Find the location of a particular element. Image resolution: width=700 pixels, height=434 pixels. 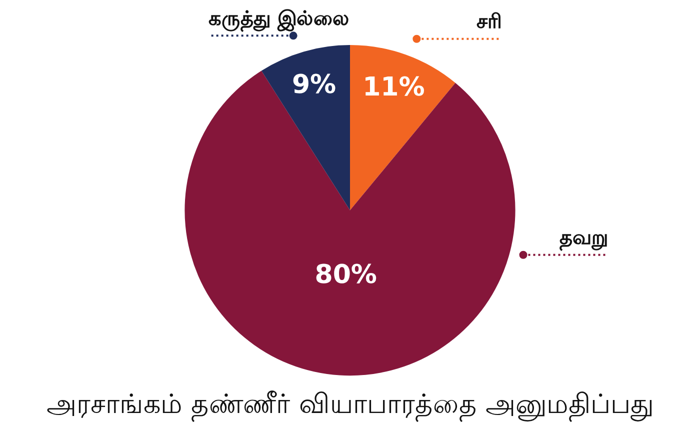

slice-label: கருத்து இல்லை is located at coordinates (279, 19).